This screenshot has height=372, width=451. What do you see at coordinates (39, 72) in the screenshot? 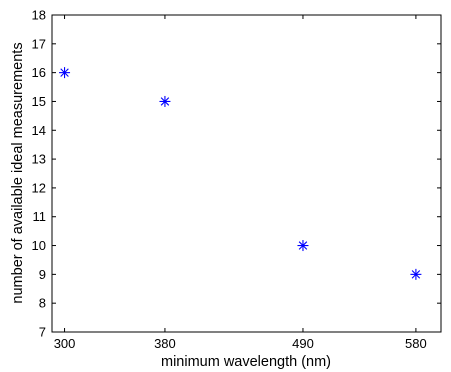
I see `y-tick-label: 16` at bounding box center [39, 72].